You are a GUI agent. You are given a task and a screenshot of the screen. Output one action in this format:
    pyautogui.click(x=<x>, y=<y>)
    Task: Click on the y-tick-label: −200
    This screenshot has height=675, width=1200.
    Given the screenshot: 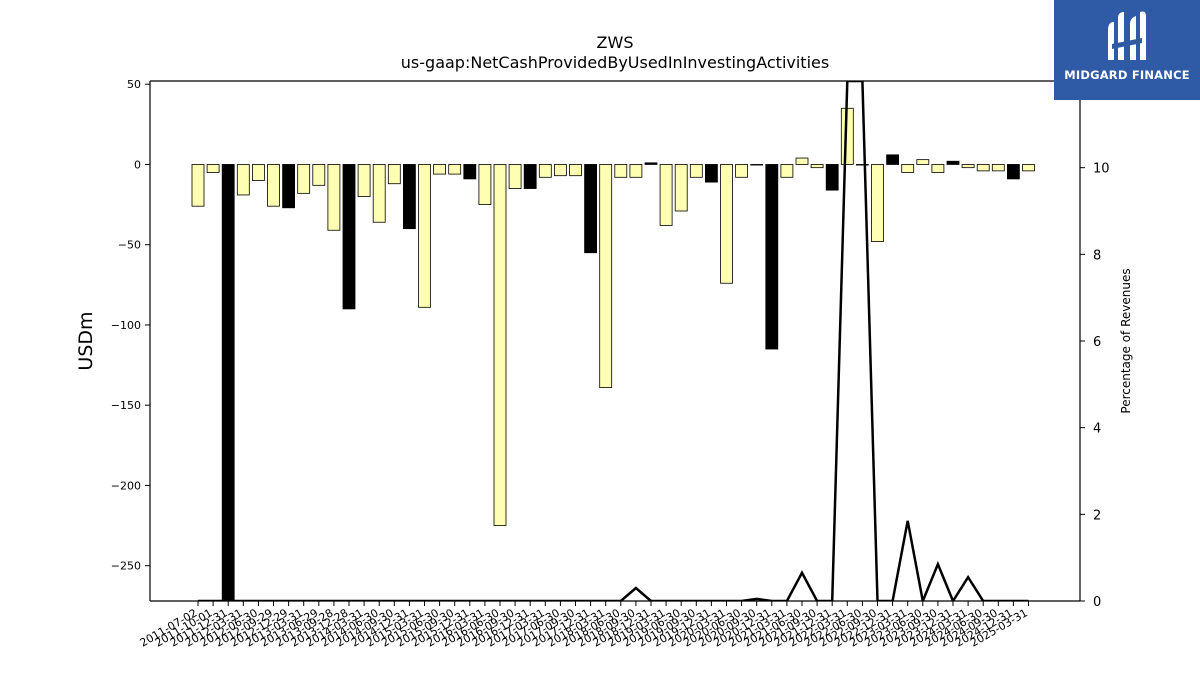 What is the action you would take?
    pyautogui.click(x=126, y=485)
    